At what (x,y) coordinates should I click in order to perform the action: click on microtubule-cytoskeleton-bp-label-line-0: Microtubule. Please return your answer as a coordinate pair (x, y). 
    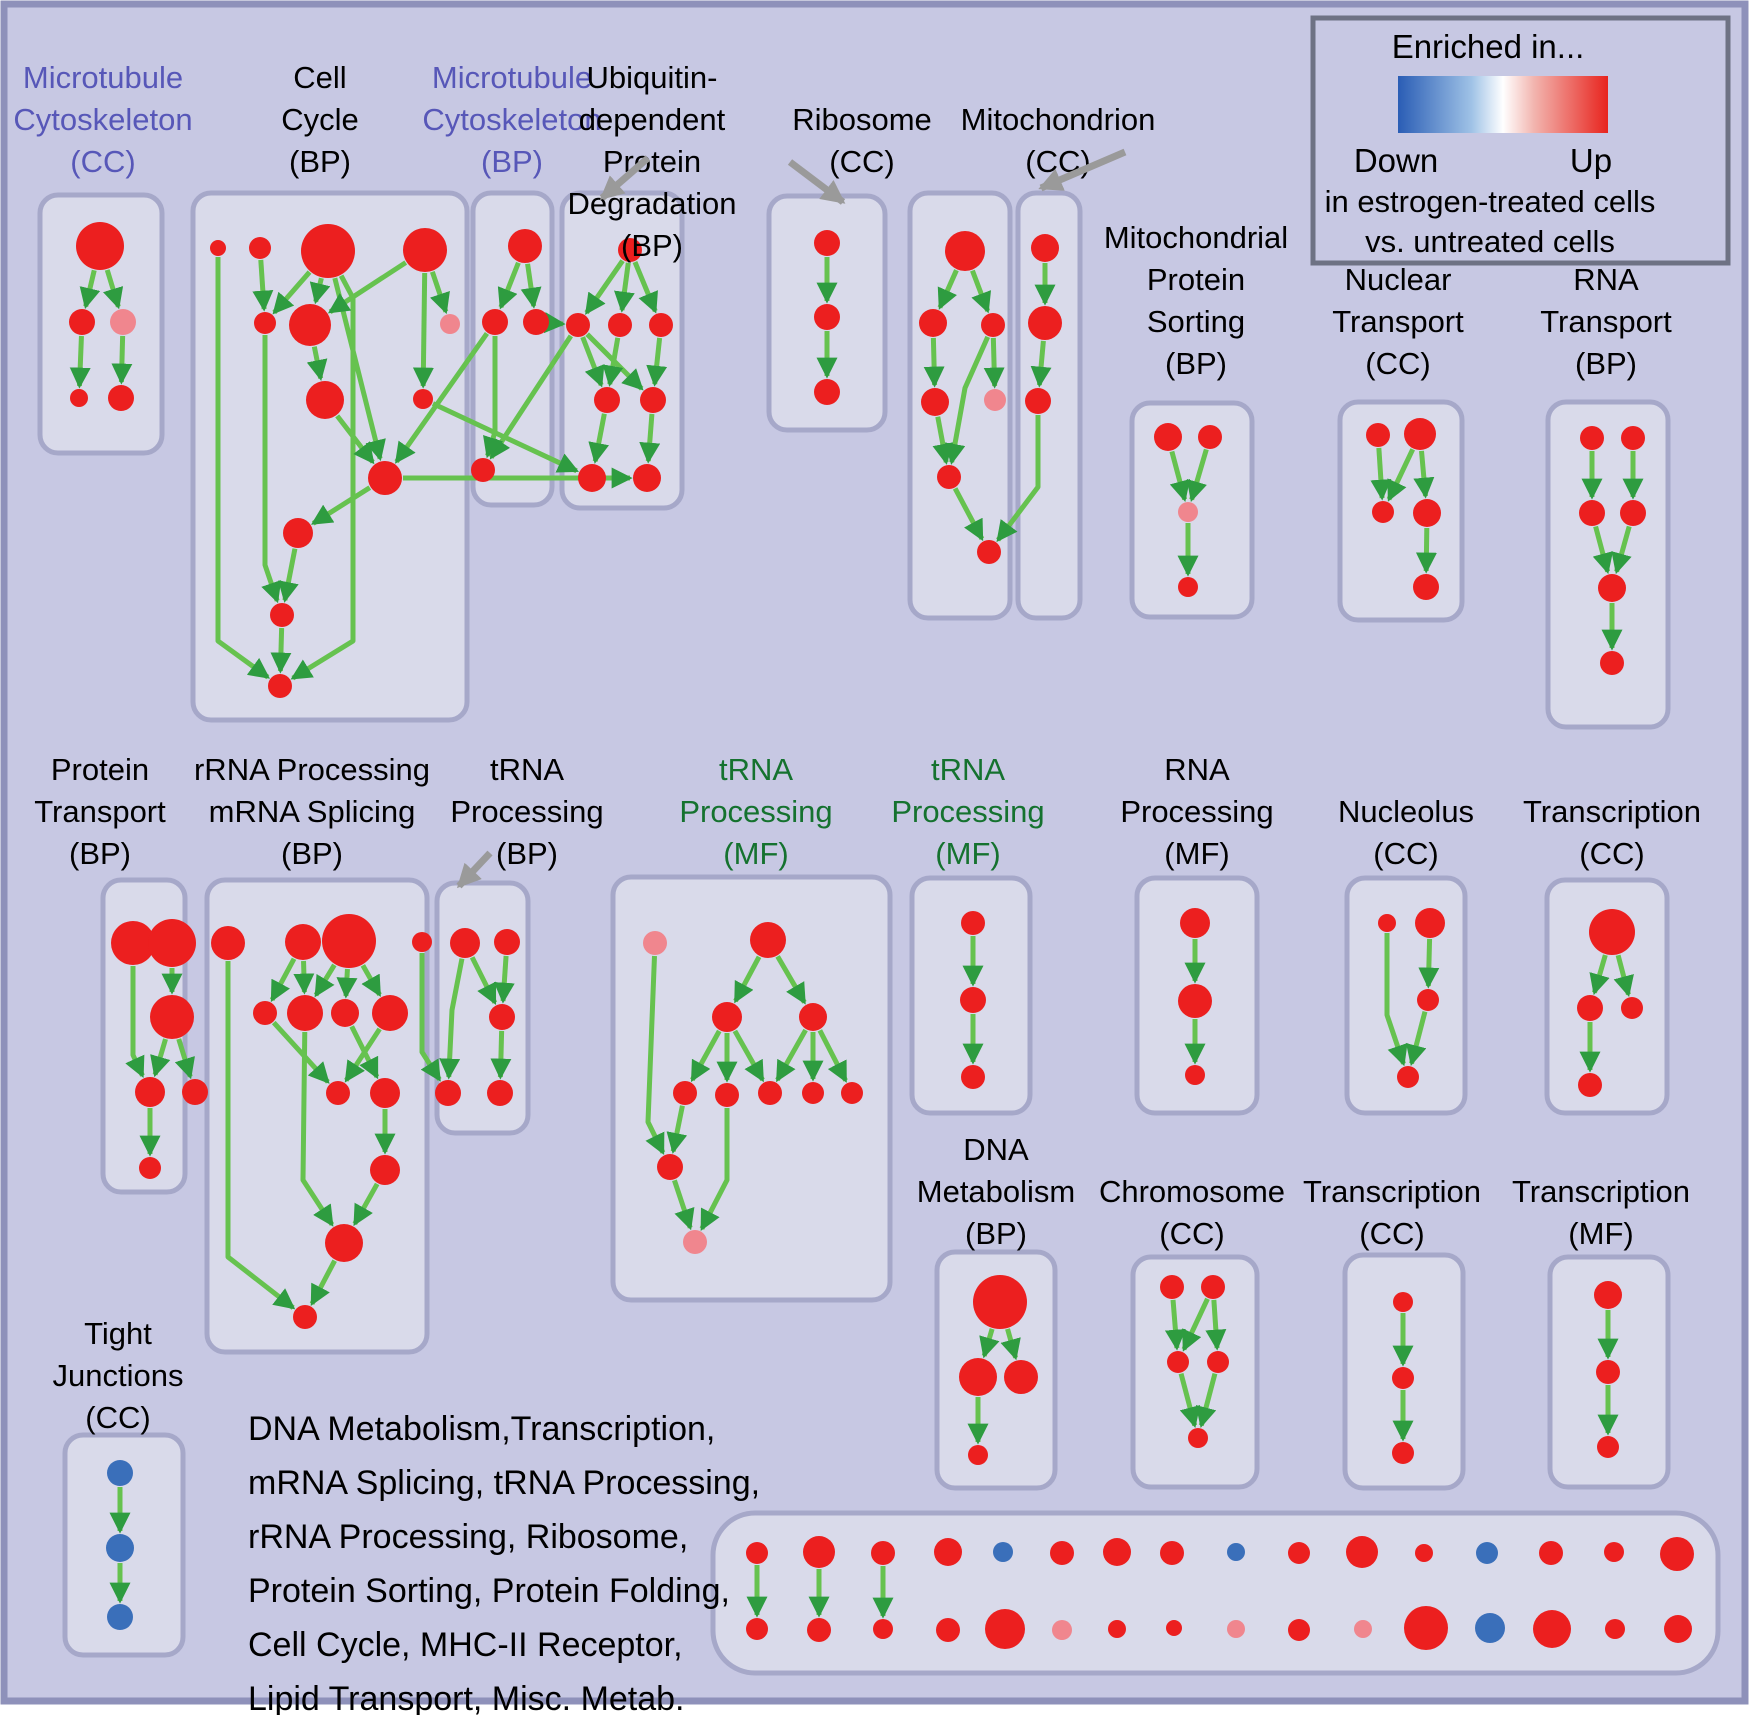
    Looking at the image, I should click on (512, 77).